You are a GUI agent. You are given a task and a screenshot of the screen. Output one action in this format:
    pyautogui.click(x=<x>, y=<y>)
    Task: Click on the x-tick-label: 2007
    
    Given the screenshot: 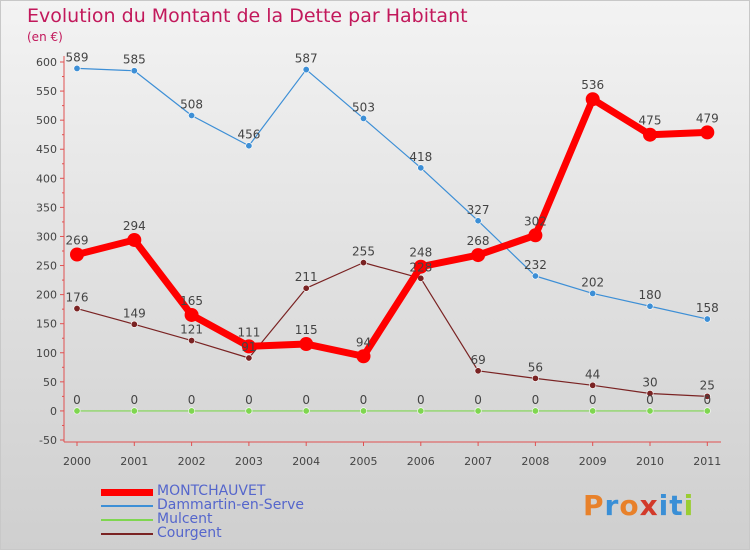 What is the action you would take?
    pyautogui.click(x=478, y=461)
    